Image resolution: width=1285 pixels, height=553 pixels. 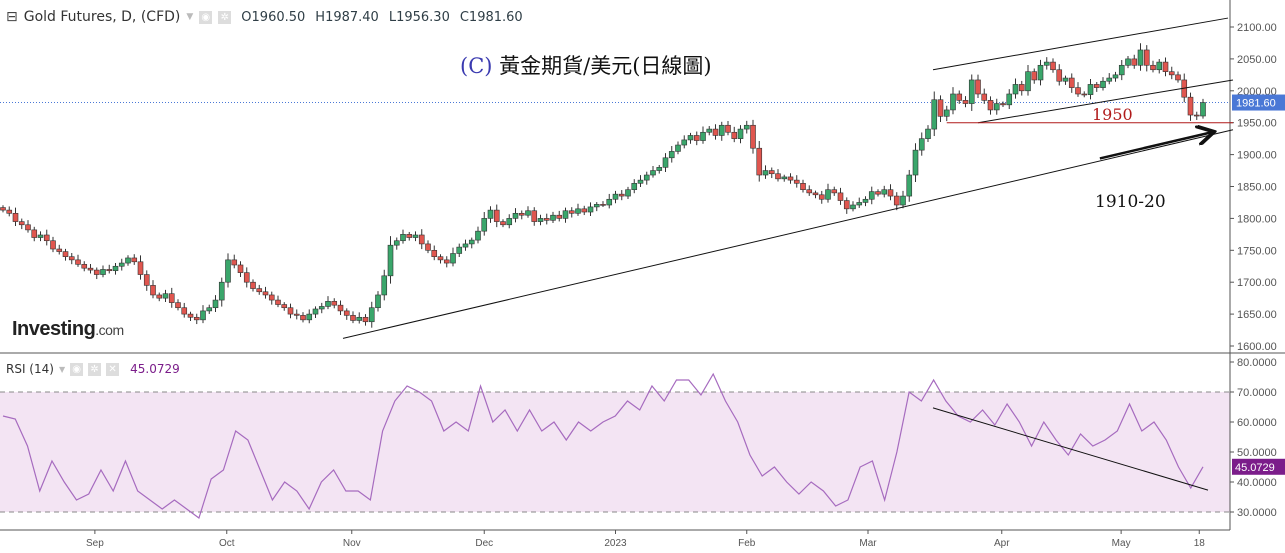 I want to click on rsi-label: RSI (14), so click(x=30, y=369).